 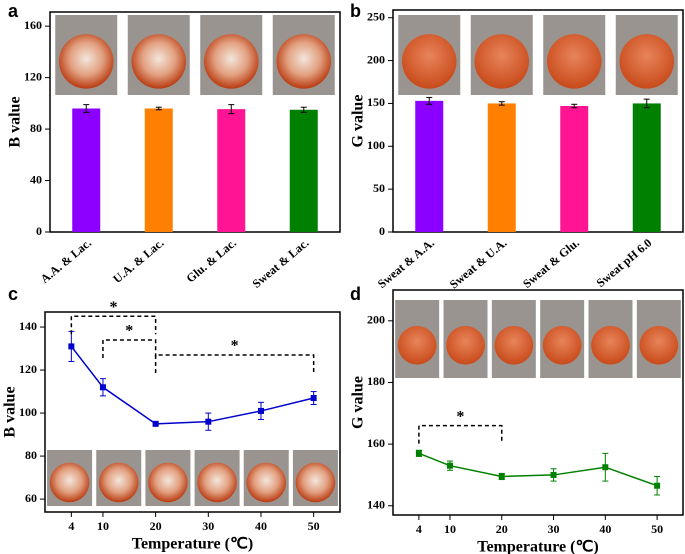 What do you see at coordinates (551, 263) in the screenshot?
I see `x-tick-label: Sweat & Glu.` at bounding box center [551, 263].